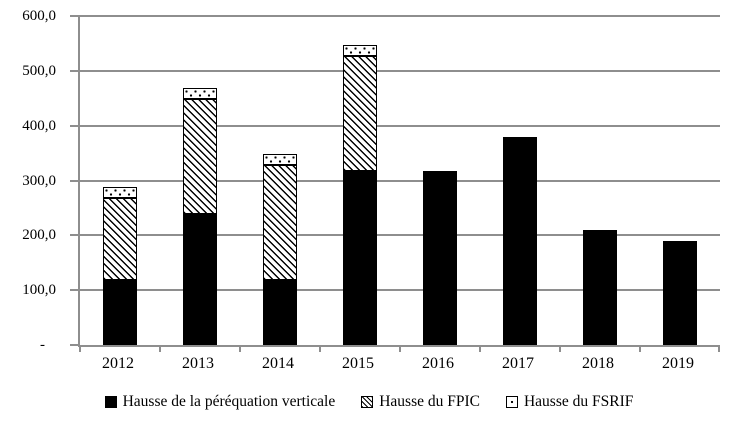 The width and height of the screenshot is (738, 428). What do you see at coordinates (598, 363) in the screenshot?
I see `x-axis-label-2018: 2018` at bounding box center [598, 363].